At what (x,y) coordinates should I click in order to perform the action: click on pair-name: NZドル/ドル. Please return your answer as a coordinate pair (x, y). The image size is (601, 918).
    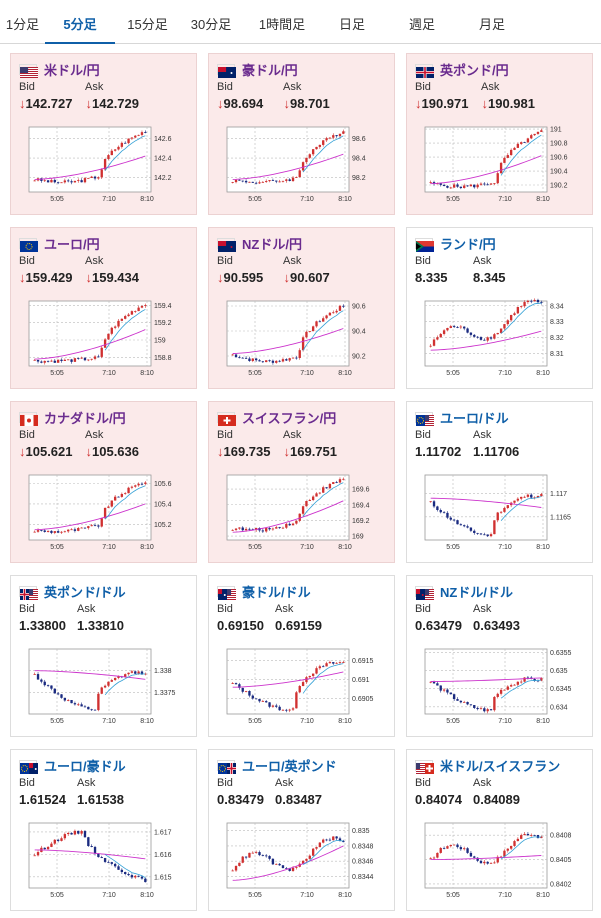
    Looking at the image, I should click on (476, 592).